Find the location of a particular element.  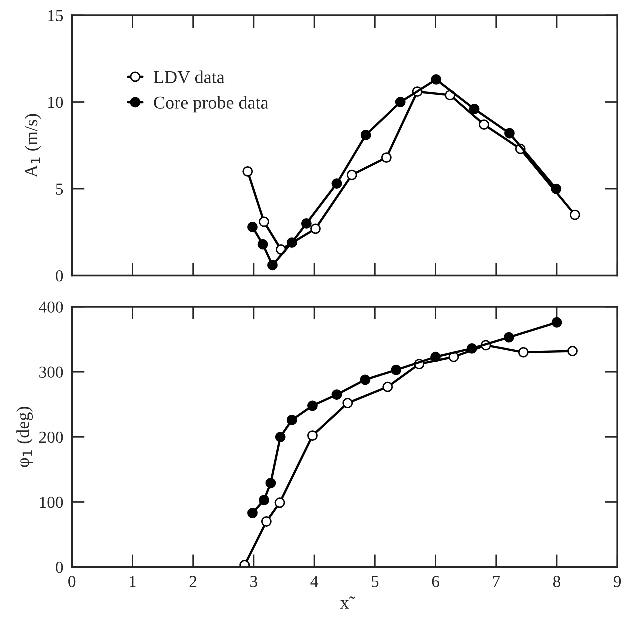

x-tick-label: 3 is located at coordinates (254, 582).